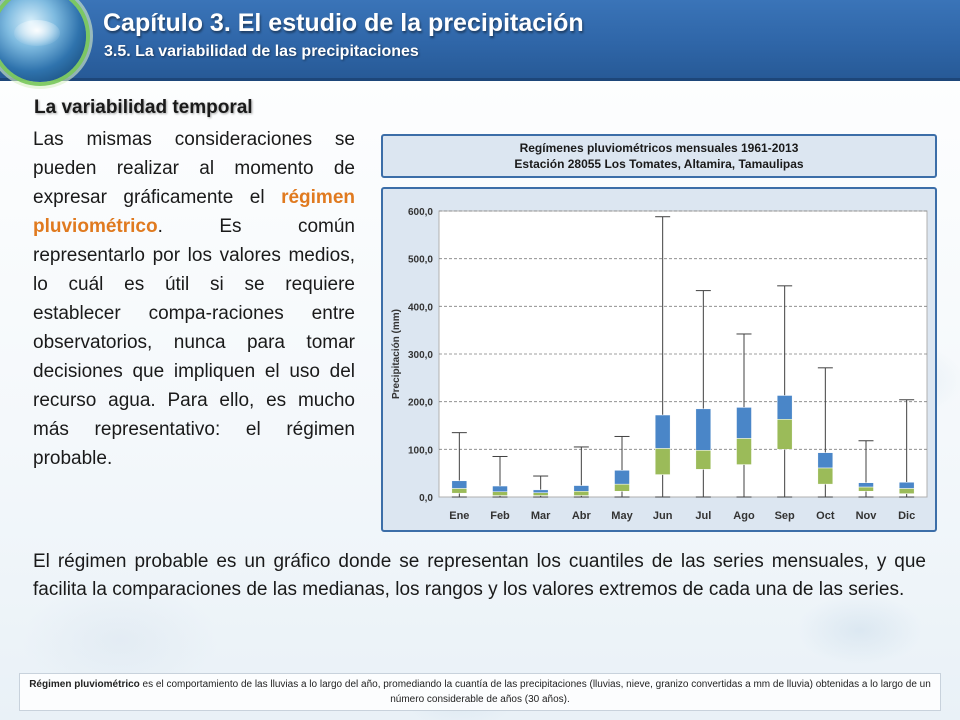  I want to click on y-tick-label: 300,0, so click(420, 355).